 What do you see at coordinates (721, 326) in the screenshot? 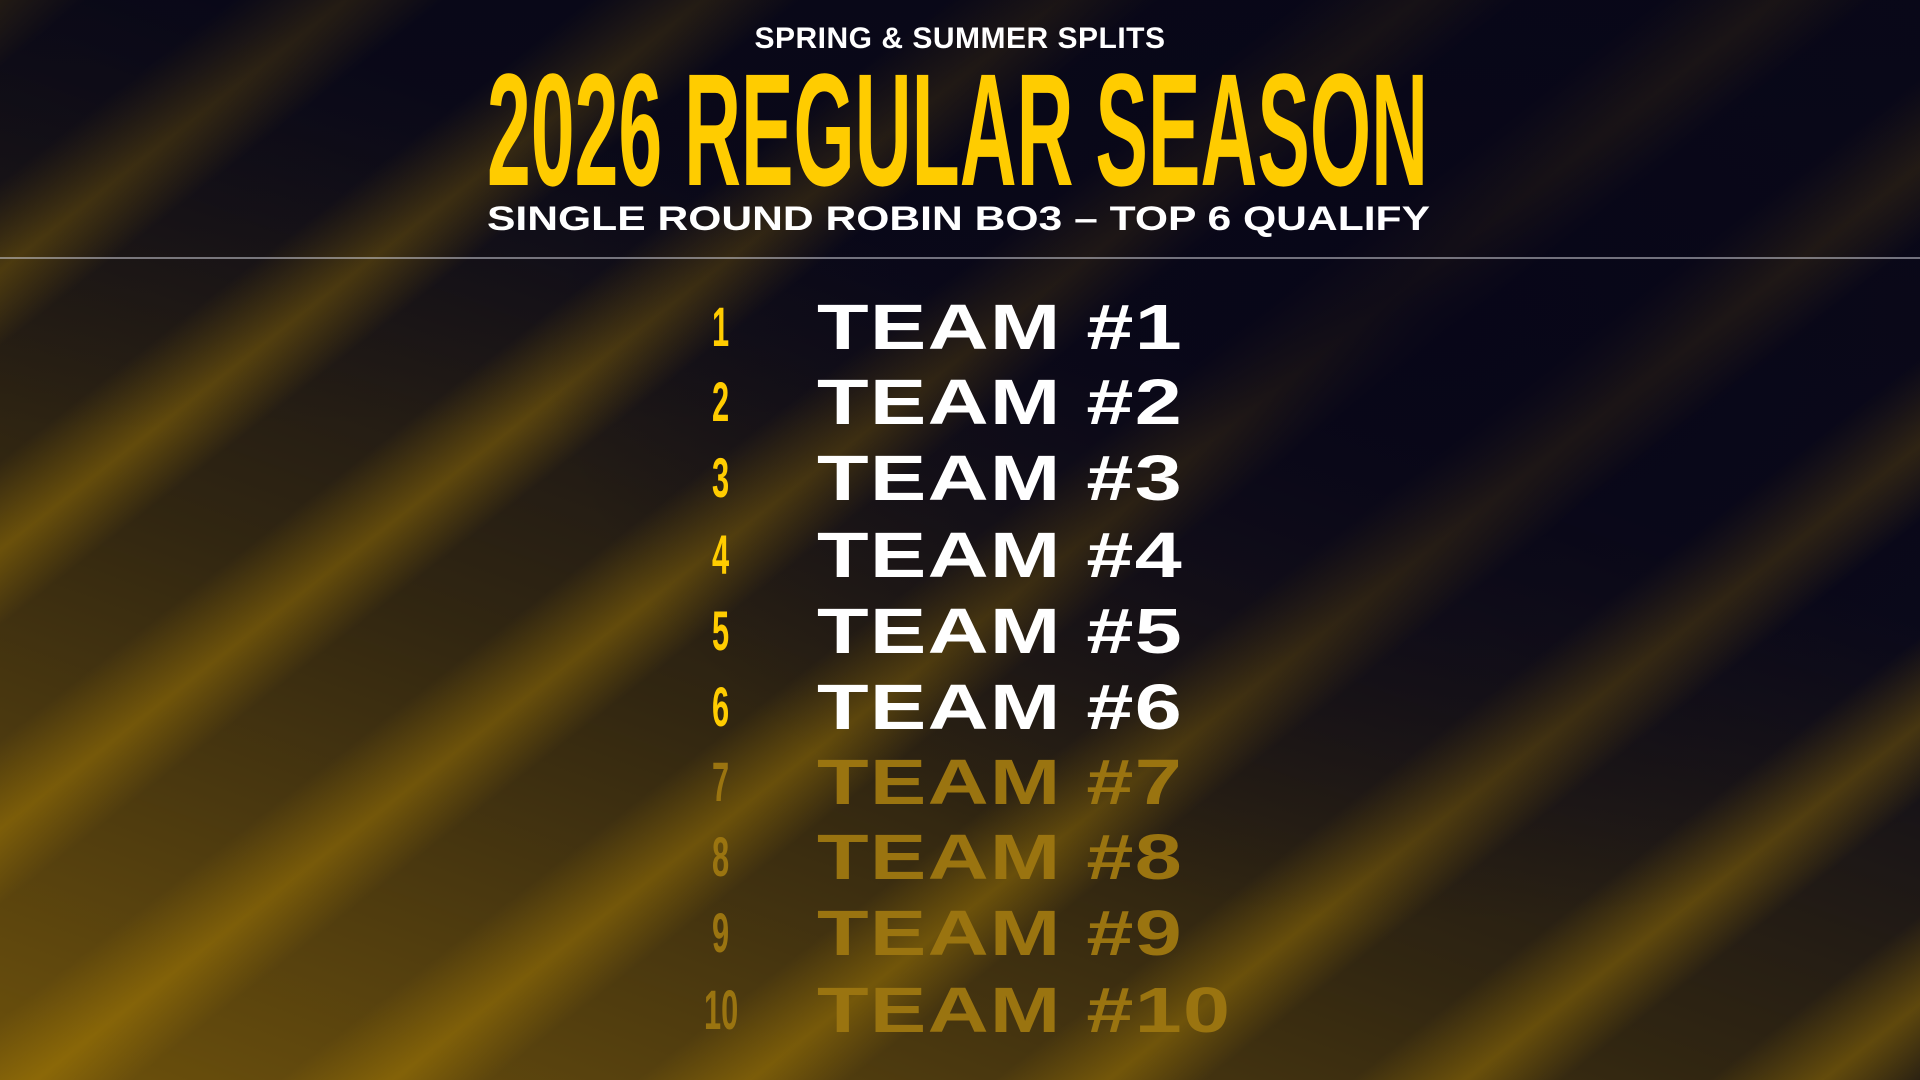
I see `rank: 1` at bounding box center [721, 326].